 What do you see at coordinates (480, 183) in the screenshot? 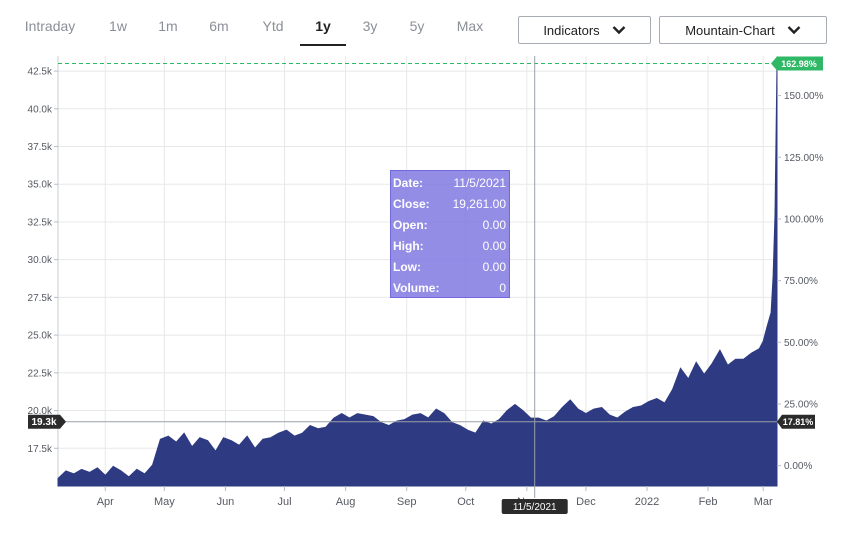
I see `tooltip-value: 11/5/2021` at bounding box center [480, 183].